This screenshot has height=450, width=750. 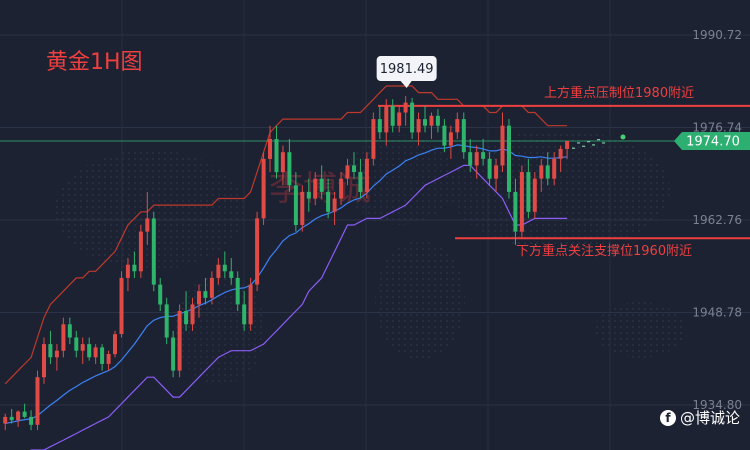 What do you see at coordinates (623, 137) in the screenshot?
I see `projection-dot` at bounding box center [623, 137].